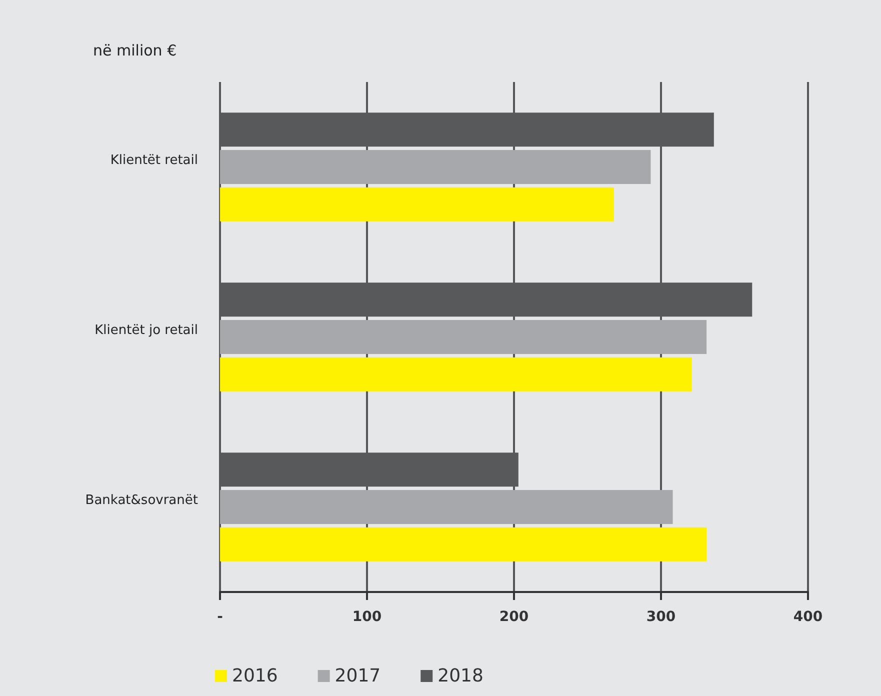  What do you see at coordinates (154, 160) in the screenshot?
I see `y-tick-label: Klientët retail` at bounding box center [154, 160].